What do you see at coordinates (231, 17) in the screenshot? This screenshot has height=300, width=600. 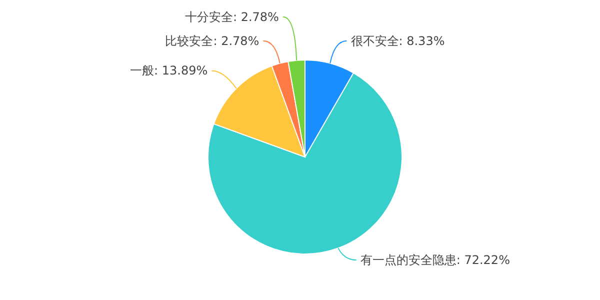 I see `slice-label: 十分安全: 2.78%` at bounding box center [231, 17].